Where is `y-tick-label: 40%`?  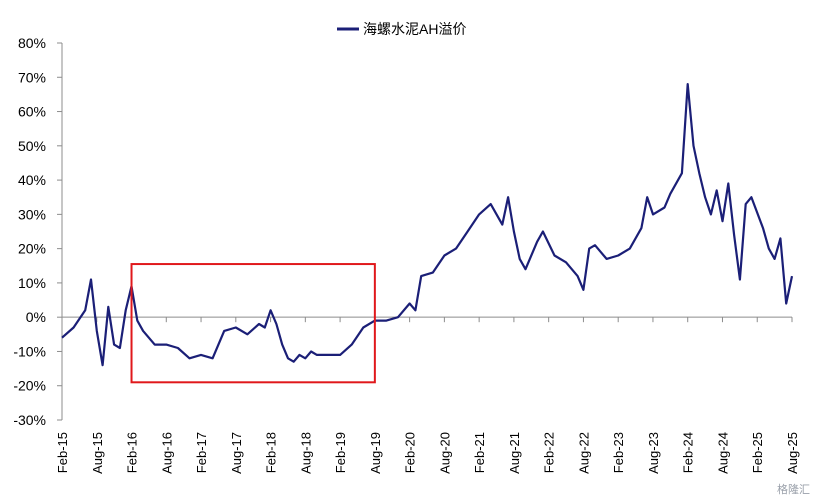
y-tick-label: 40% is located at coordinates (32, 180).